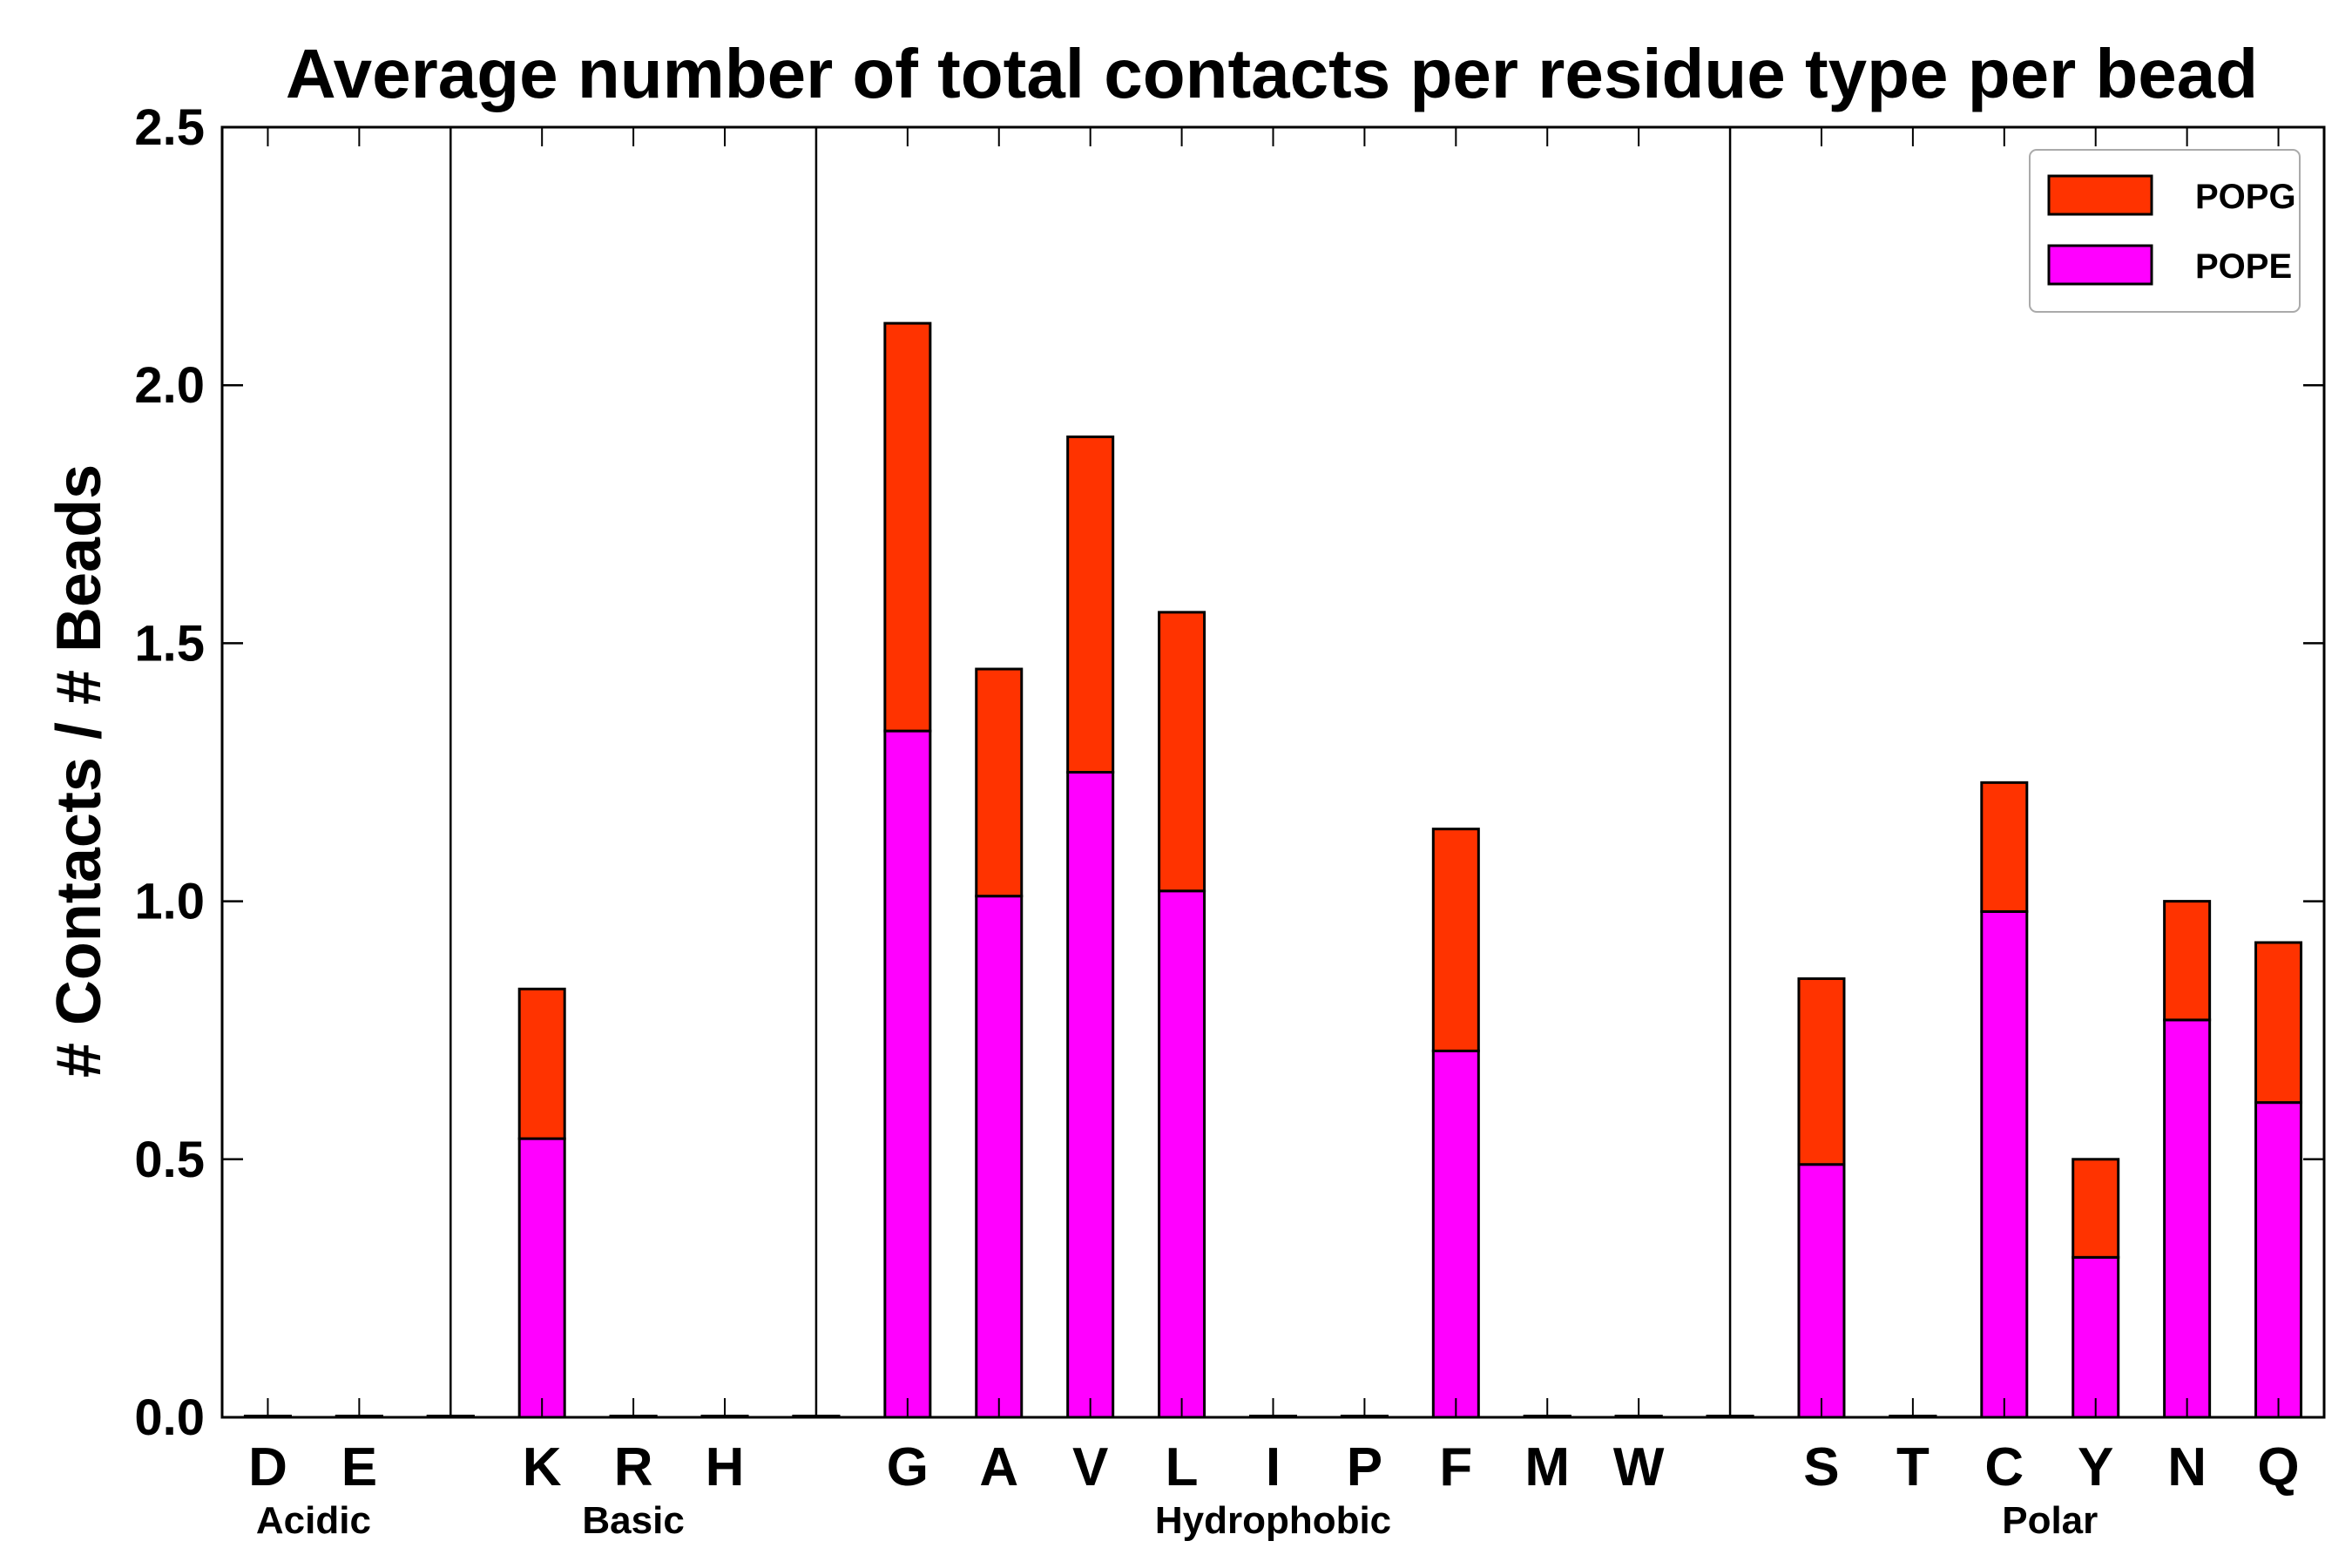 This screenshot has width=2352, height=1568. I want to click on x-tick-label-s: S, so click(1821, 1467).